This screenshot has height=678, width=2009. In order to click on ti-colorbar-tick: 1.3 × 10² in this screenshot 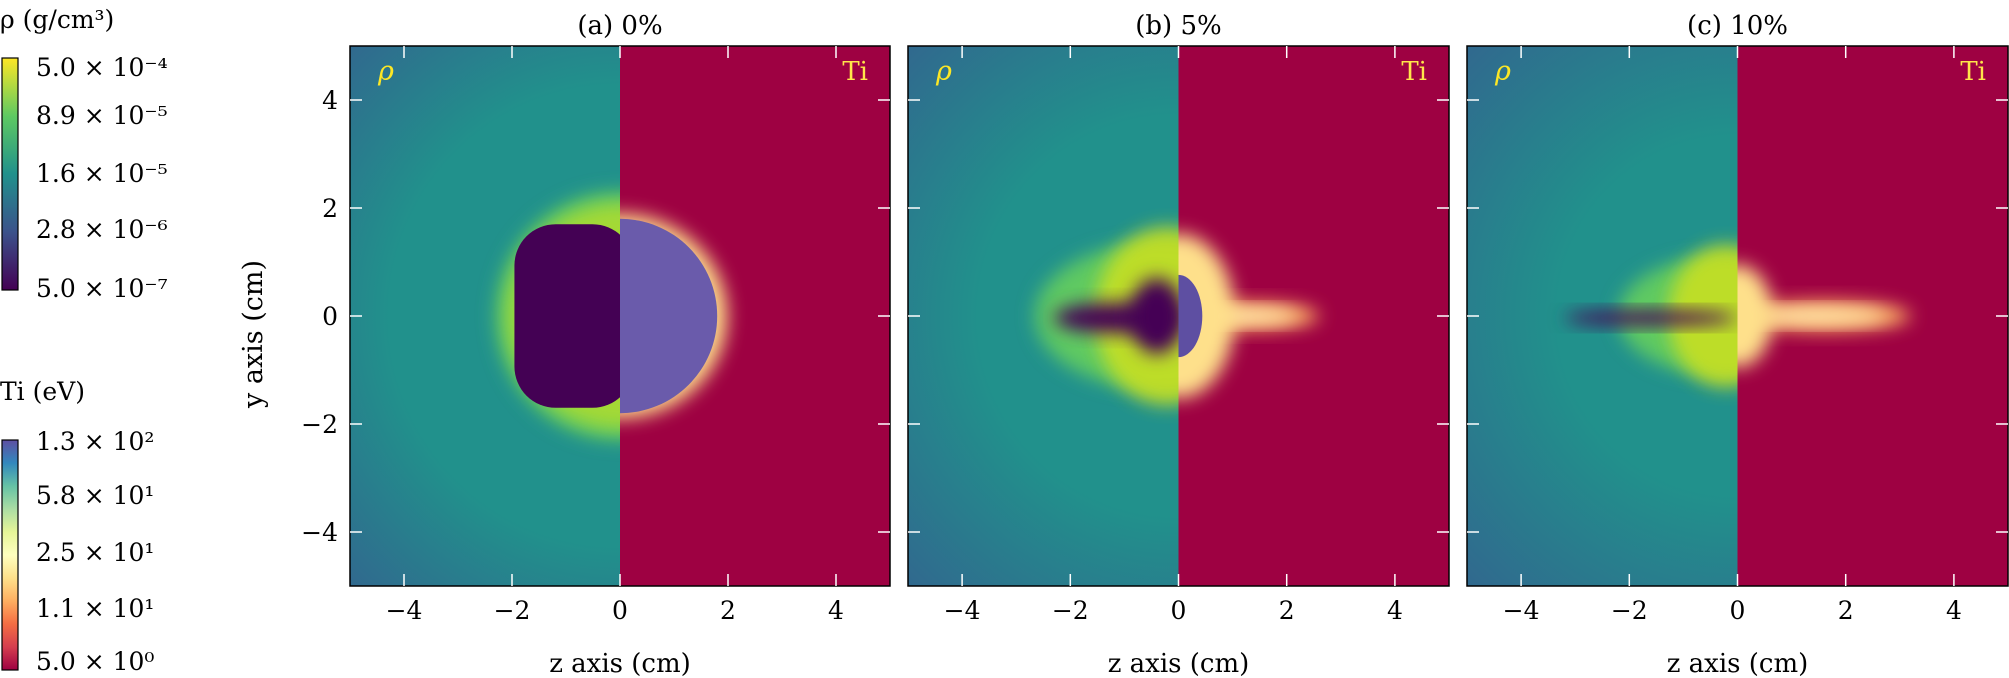, I will do `click(95, 441)`.